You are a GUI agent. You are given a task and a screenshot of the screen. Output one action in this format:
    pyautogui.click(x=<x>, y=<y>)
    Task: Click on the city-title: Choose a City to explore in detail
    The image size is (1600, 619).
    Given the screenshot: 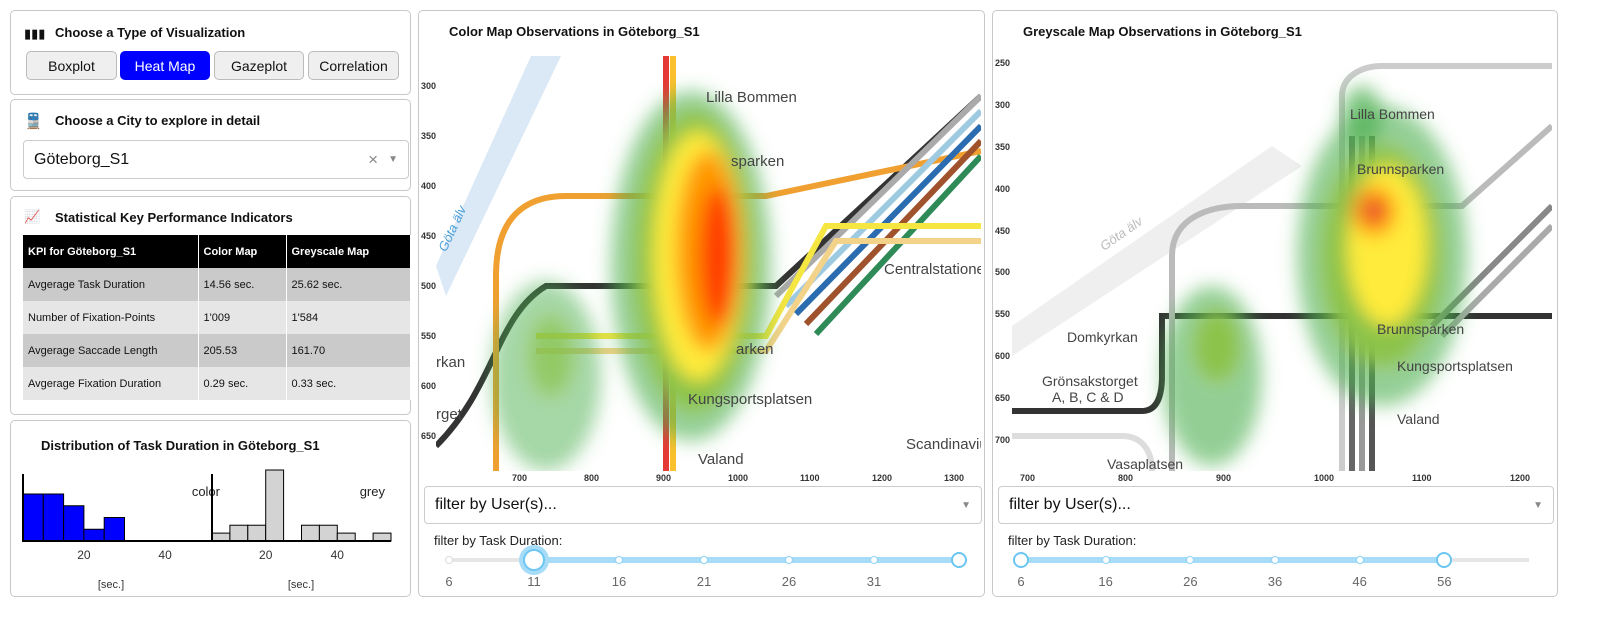 What is the action you would take?
    pyautogui.click(x=158, y=120)
    